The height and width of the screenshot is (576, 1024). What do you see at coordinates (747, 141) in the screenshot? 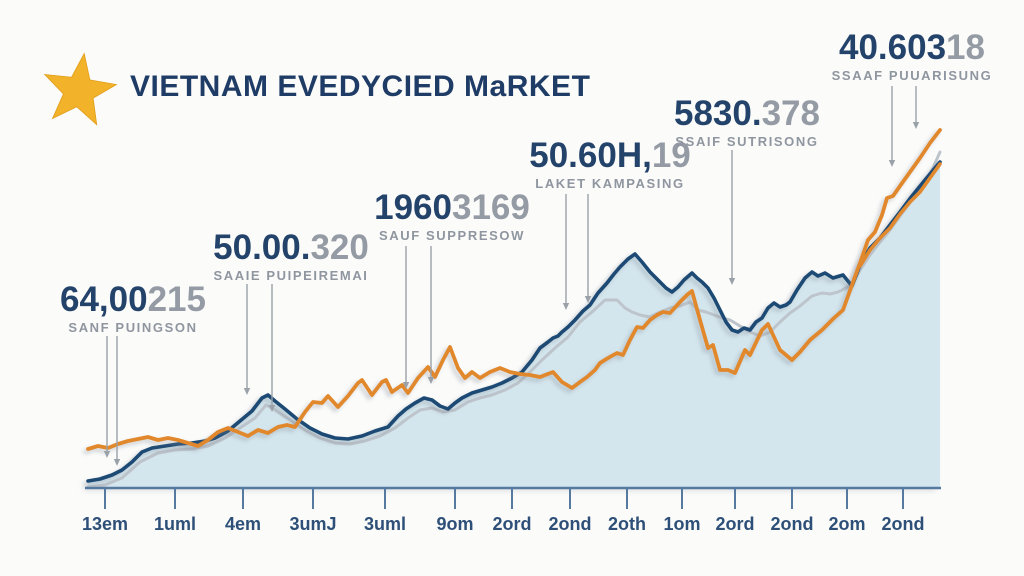
I see `annotation-subtitle: SSAIF SUTRISONG` at bounding box center [747, 141].